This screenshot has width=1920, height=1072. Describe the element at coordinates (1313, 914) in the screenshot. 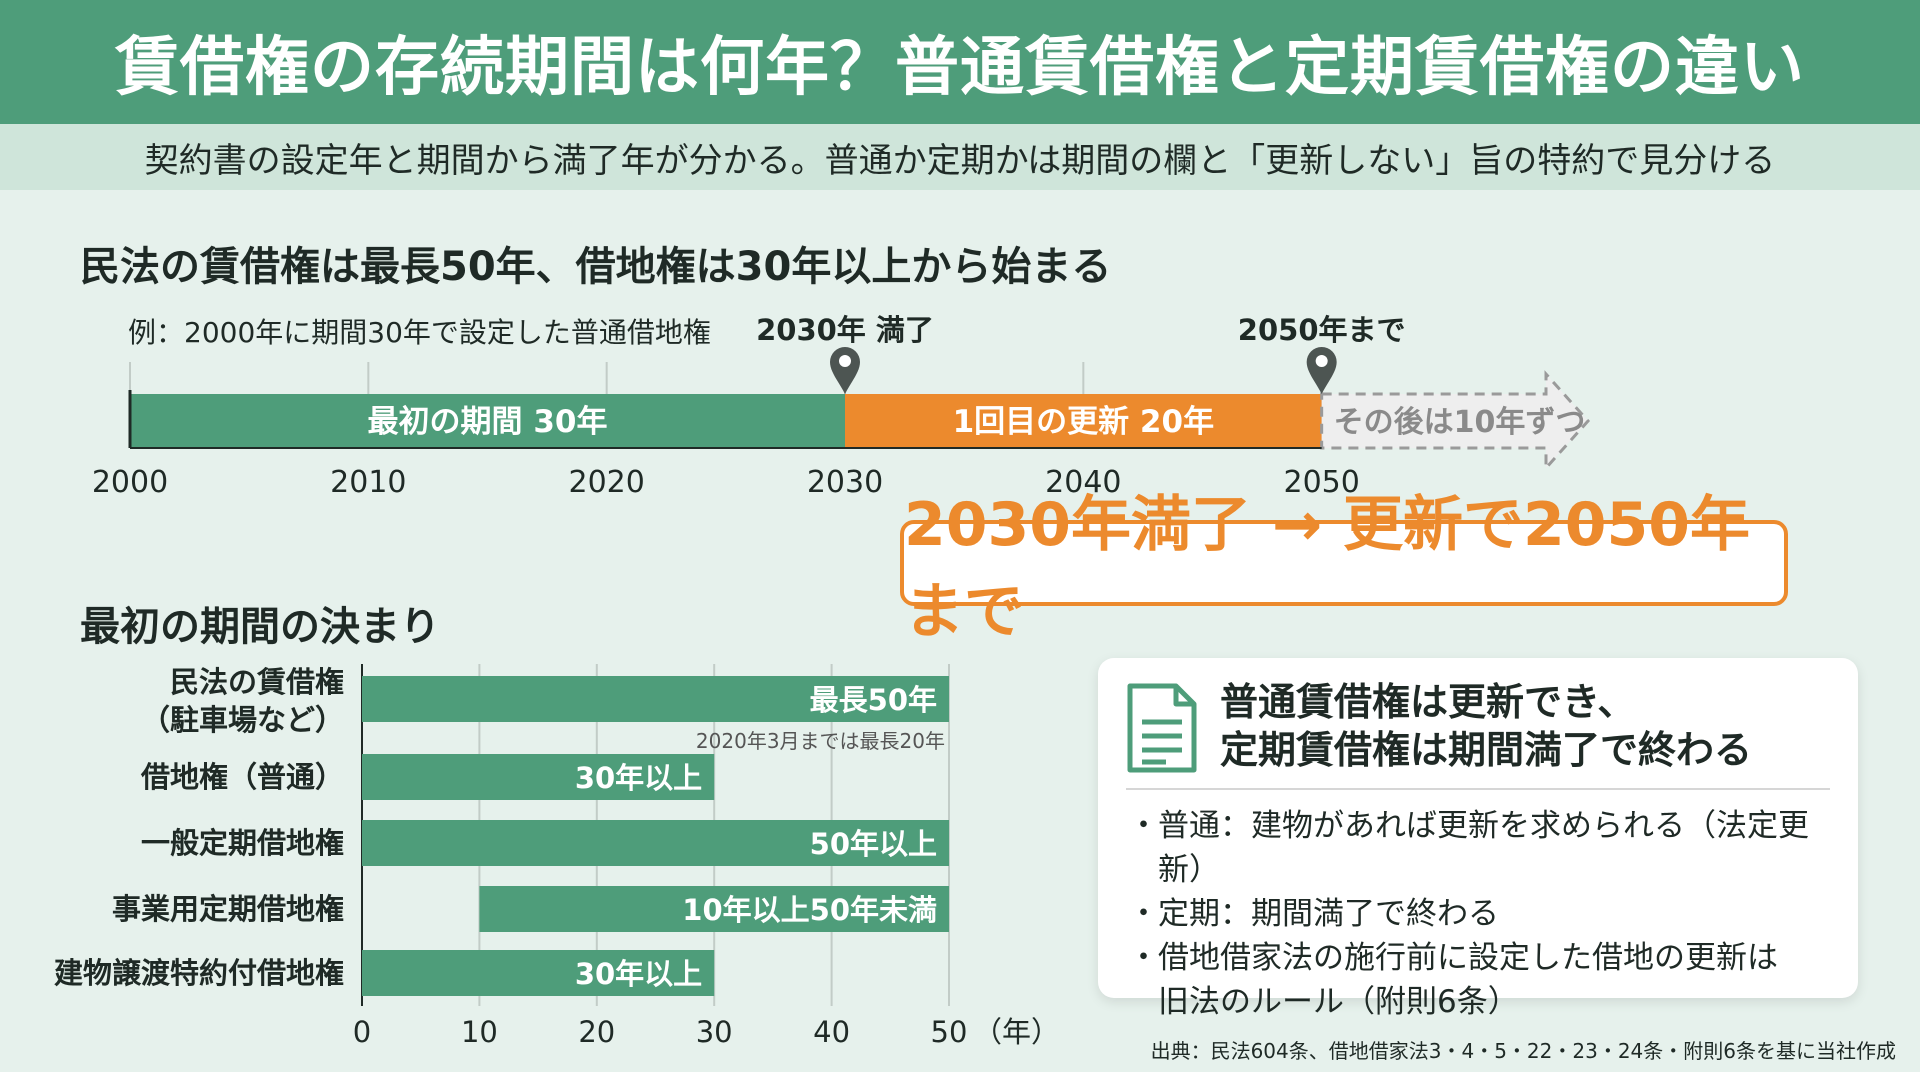

I see `card-list-item: ・定期：期間満了で終わる` at that location.